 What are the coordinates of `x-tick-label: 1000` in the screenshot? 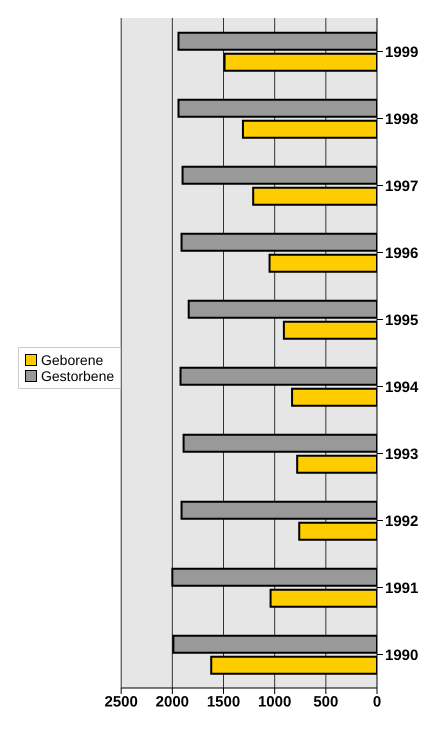 It's located at (275, 702).